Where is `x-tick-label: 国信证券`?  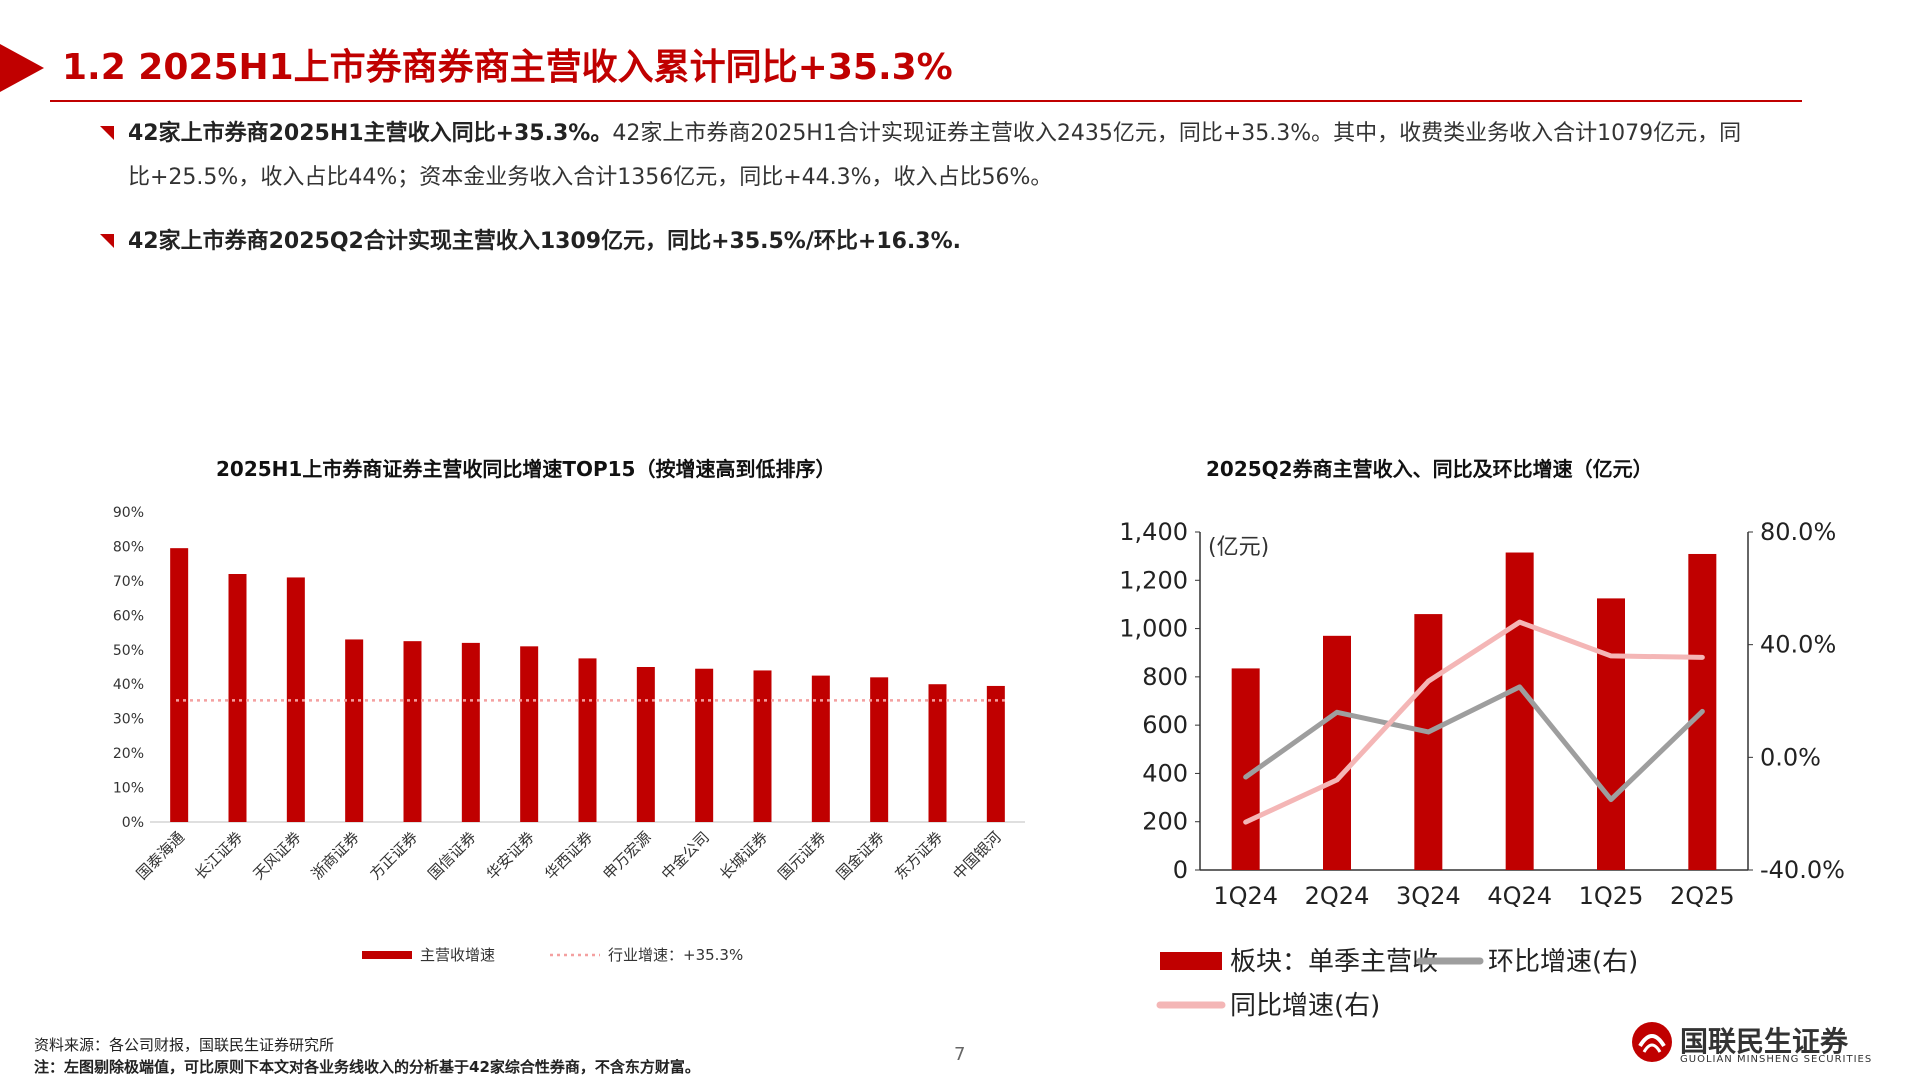 x-tick-label: 国信证券 is located at coordinates (451, 855).